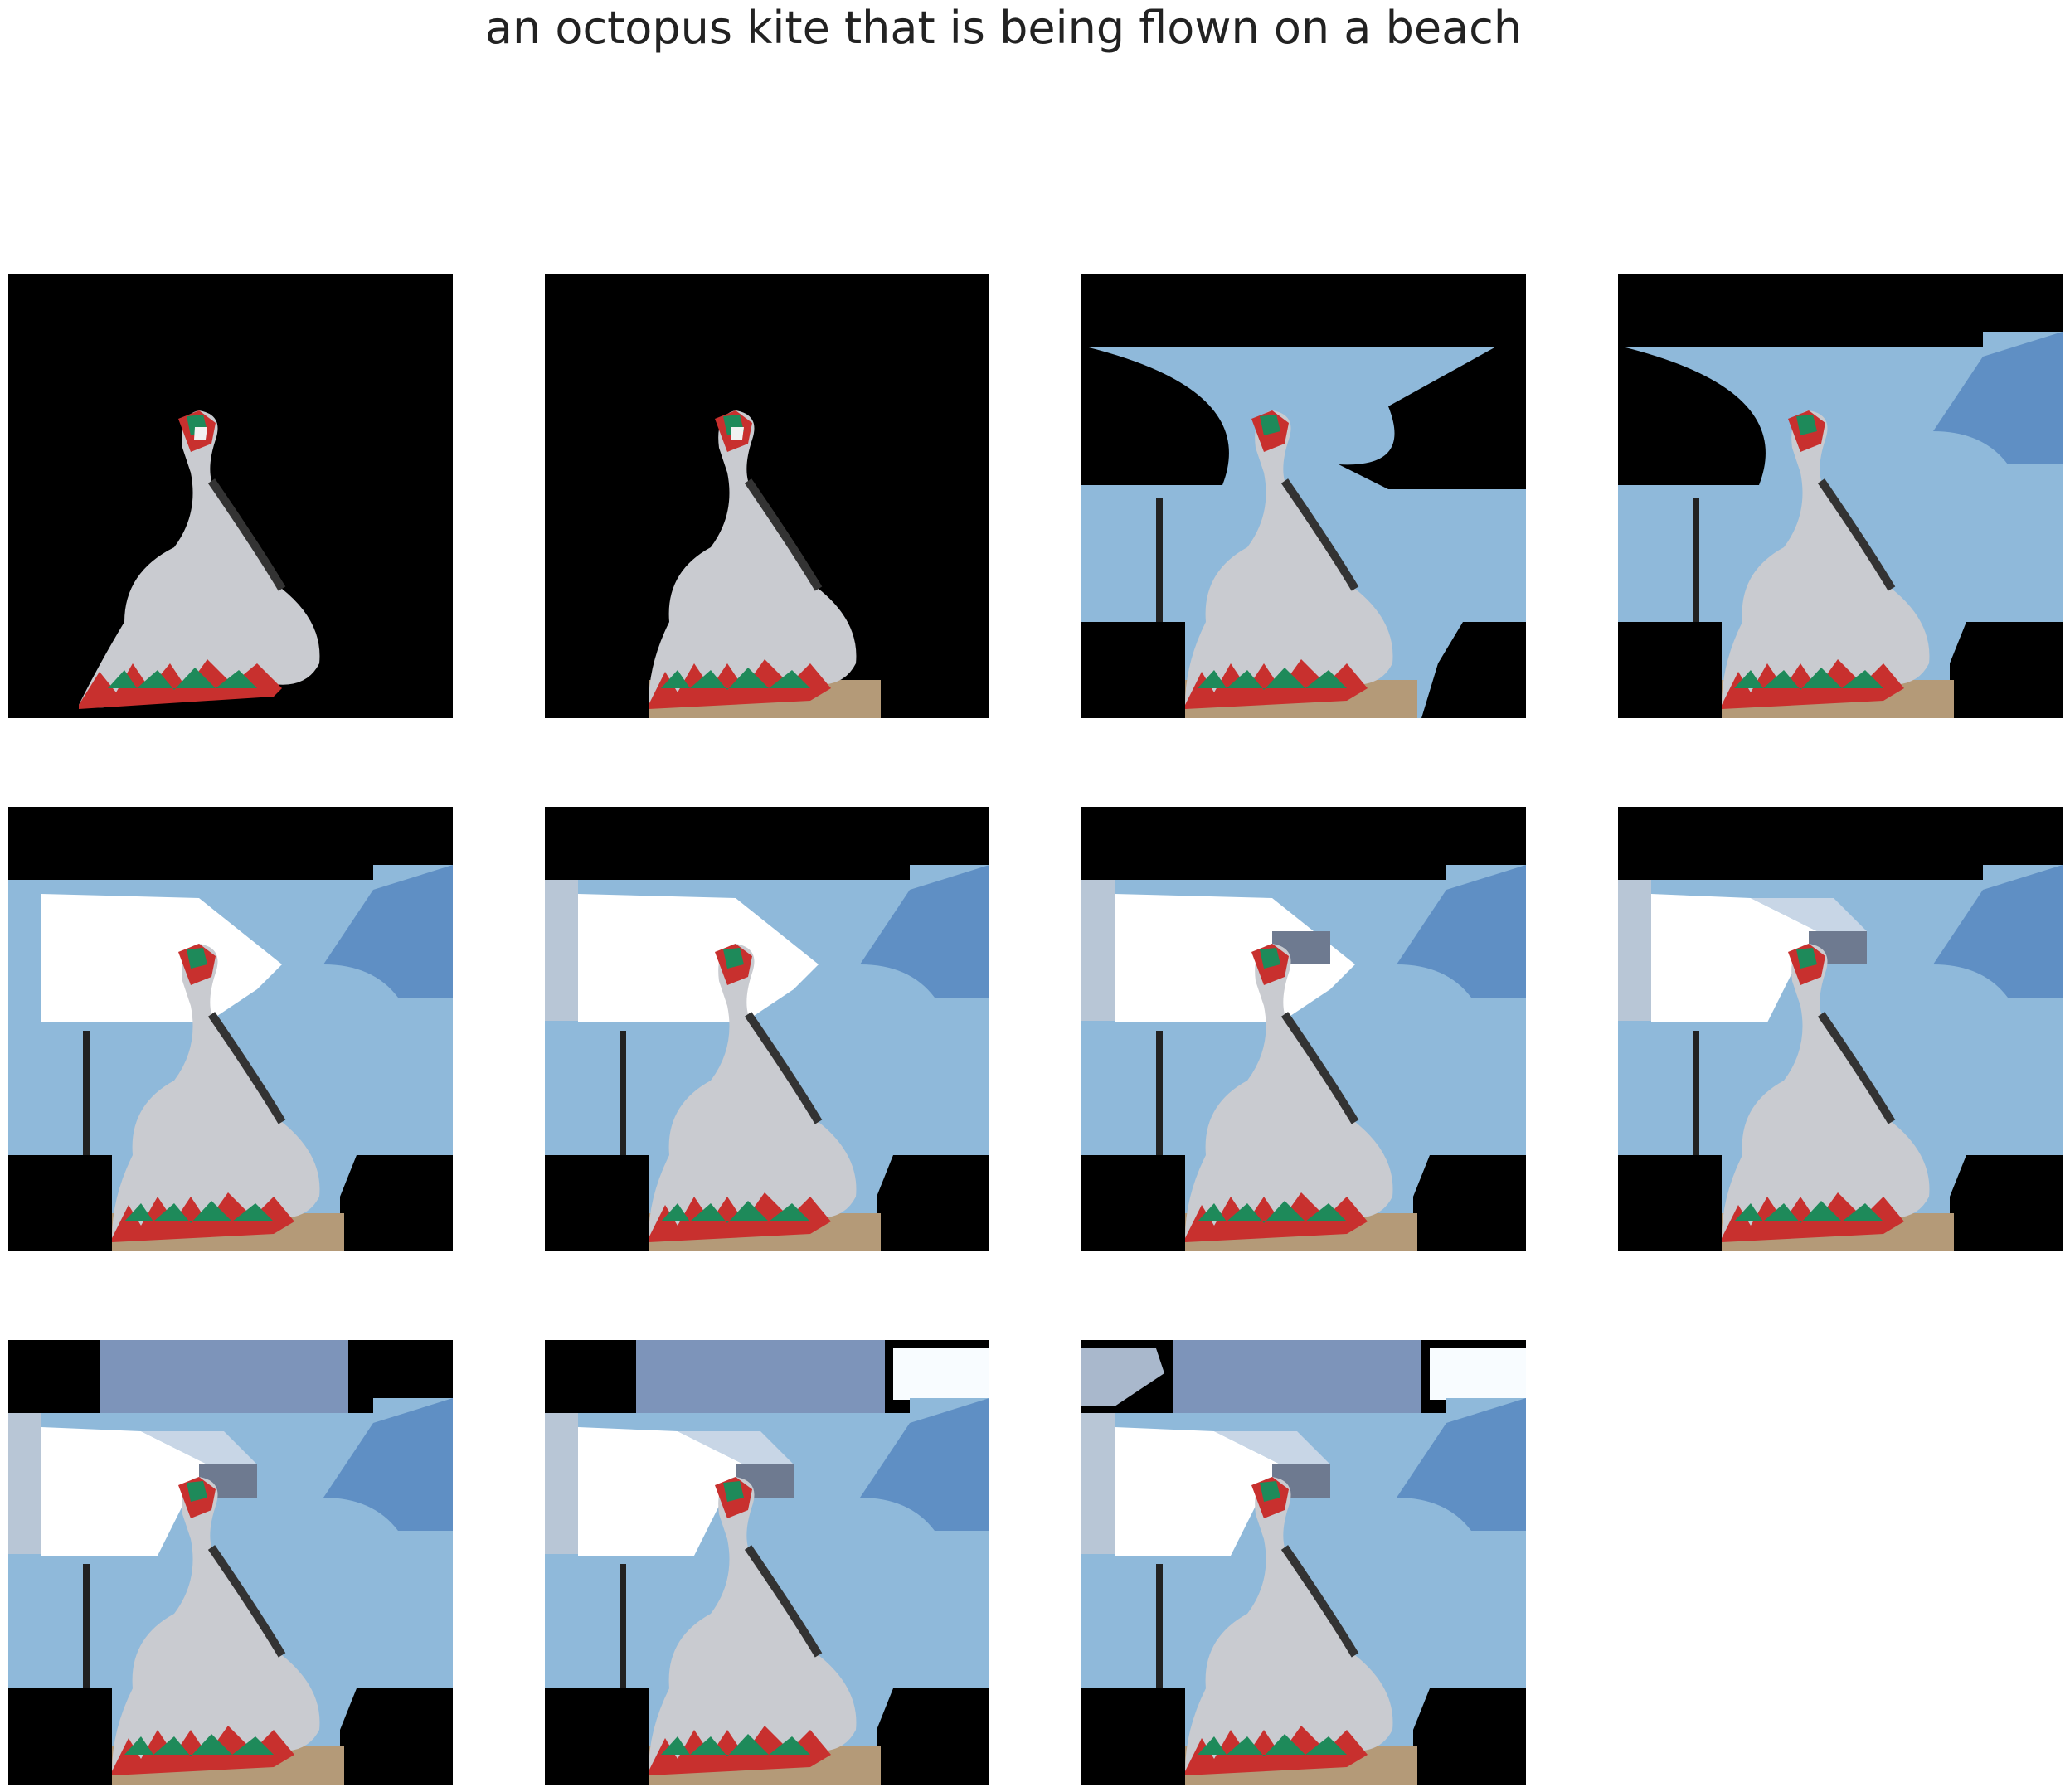  Describe the element at coordinates (1123, 1377) in the screenshot. I see `top-left` at that location.